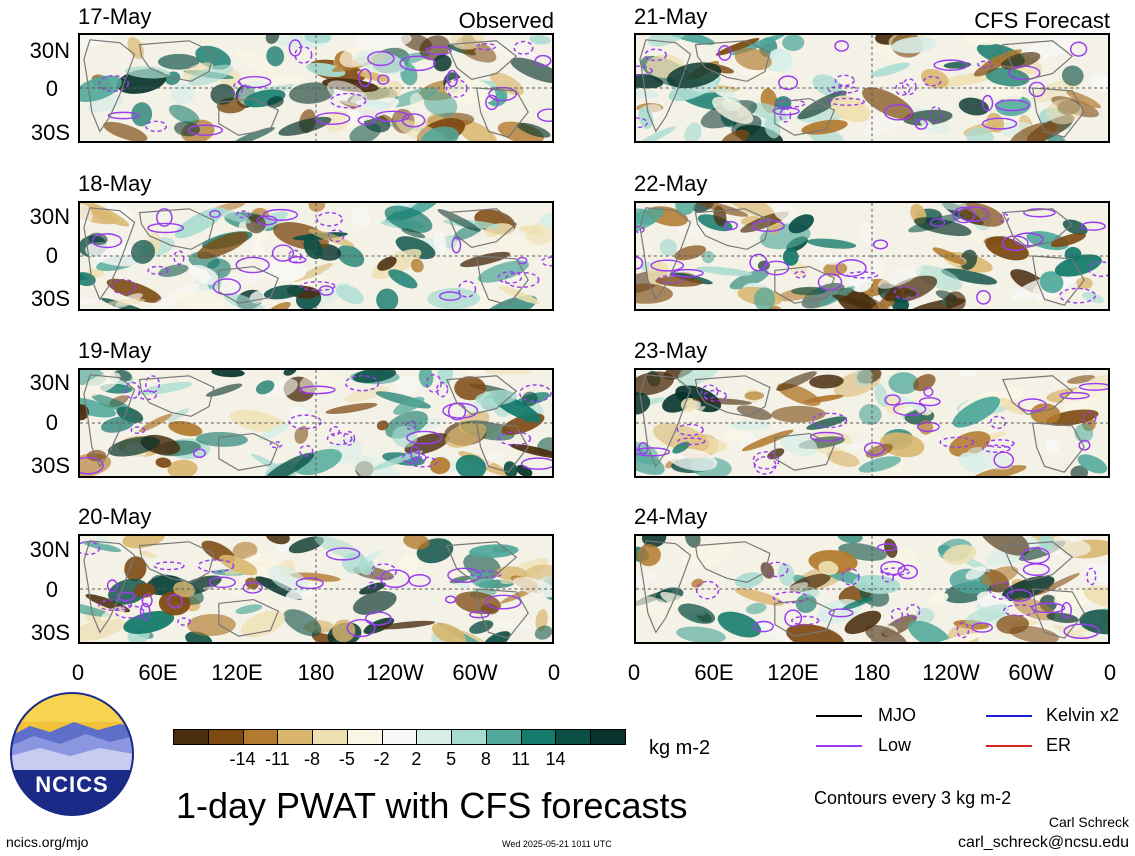 This screenshot has height=856, width=1135. I want to click on colorbar-units: kg m-2, so click(680, 748).